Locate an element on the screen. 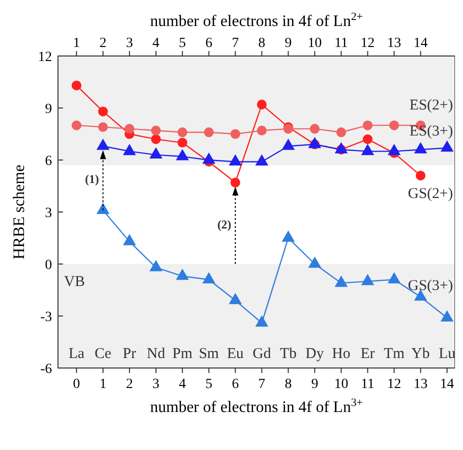 Image resolution: width=463 pixels, height=450 pixels. annotation: Gd is located at coordinates (262, 354).